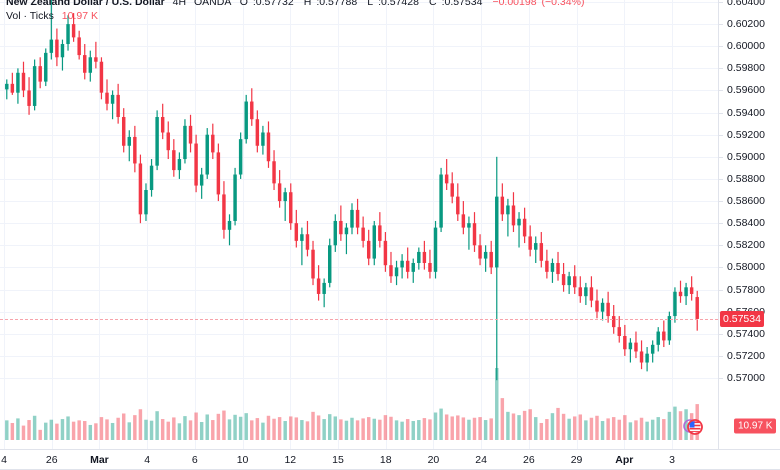 The width and height of the screenshot is (780, 470). I want to click on exchange-label: OANDA, so click(212, 4).